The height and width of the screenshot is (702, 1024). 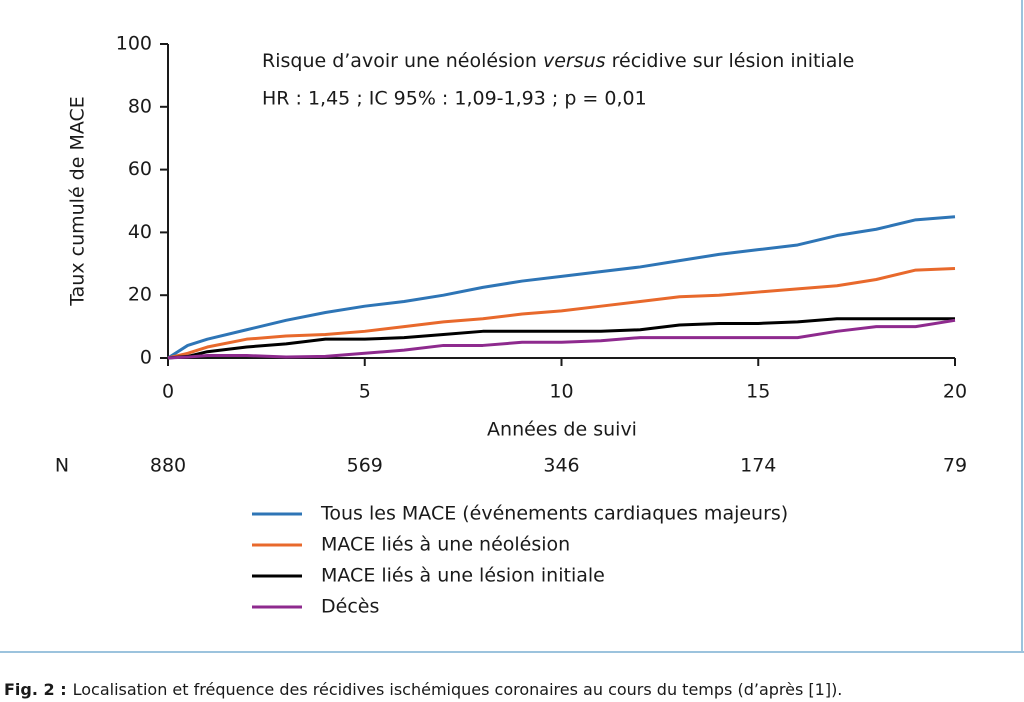 I want to click on y-tick-label: 40, so click(x=140, y=232).